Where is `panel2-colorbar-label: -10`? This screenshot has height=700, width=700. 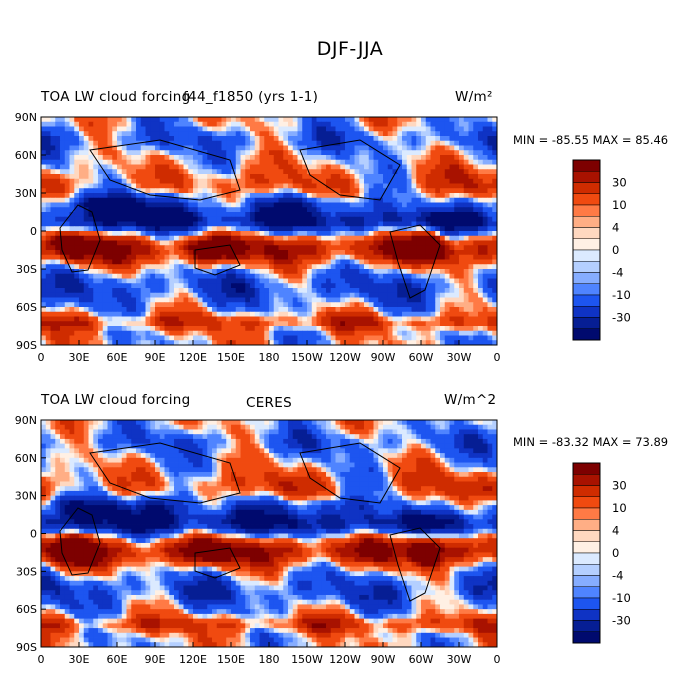 panel2-colorbar-label: -10 is located at coordinates (621, 598).